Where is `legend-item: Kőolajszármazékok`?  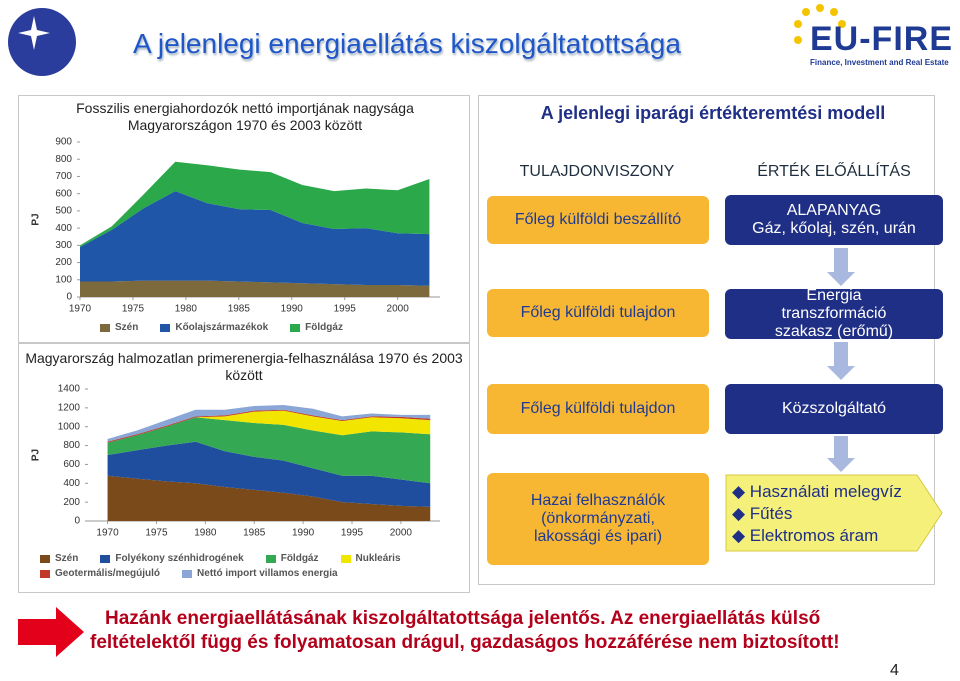 legend-item: Kőolajszármazékok is located at coordinates (214, 327).